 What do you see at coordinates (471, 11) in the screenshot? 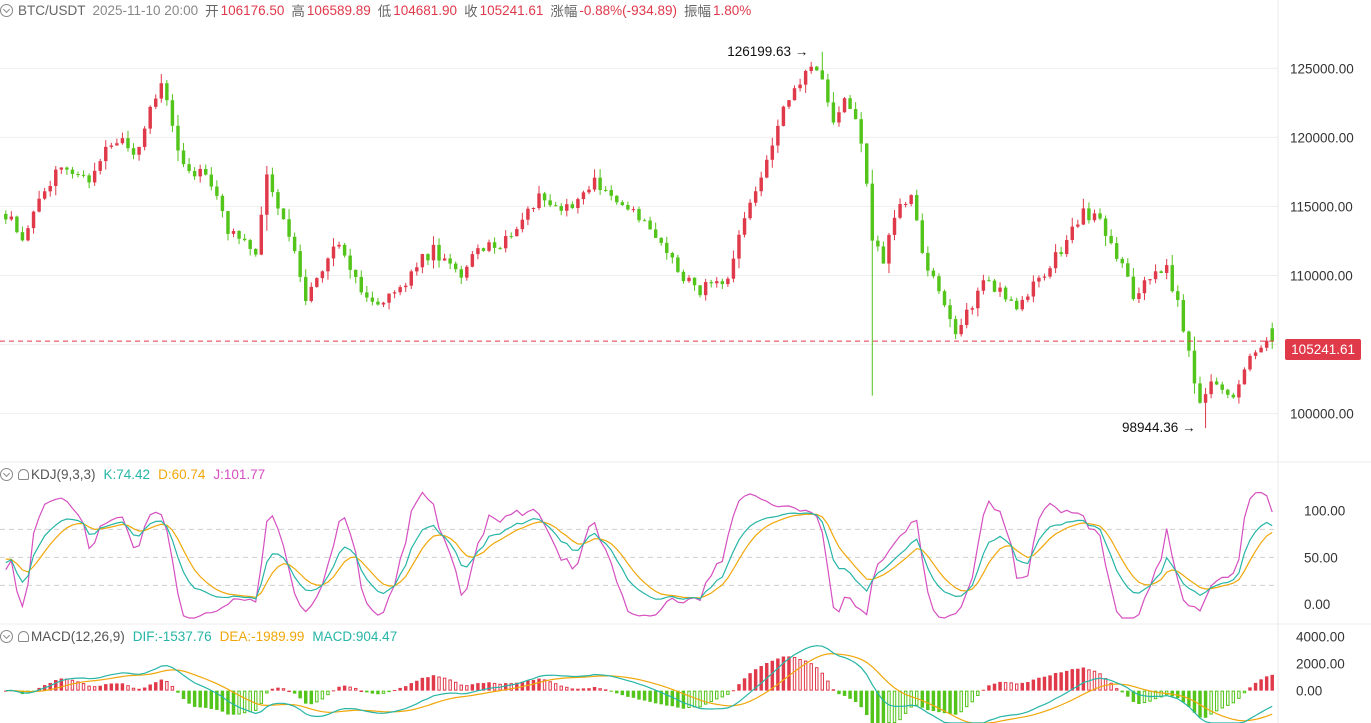
I see `close-label: 收` at bounding box center [471, 11].